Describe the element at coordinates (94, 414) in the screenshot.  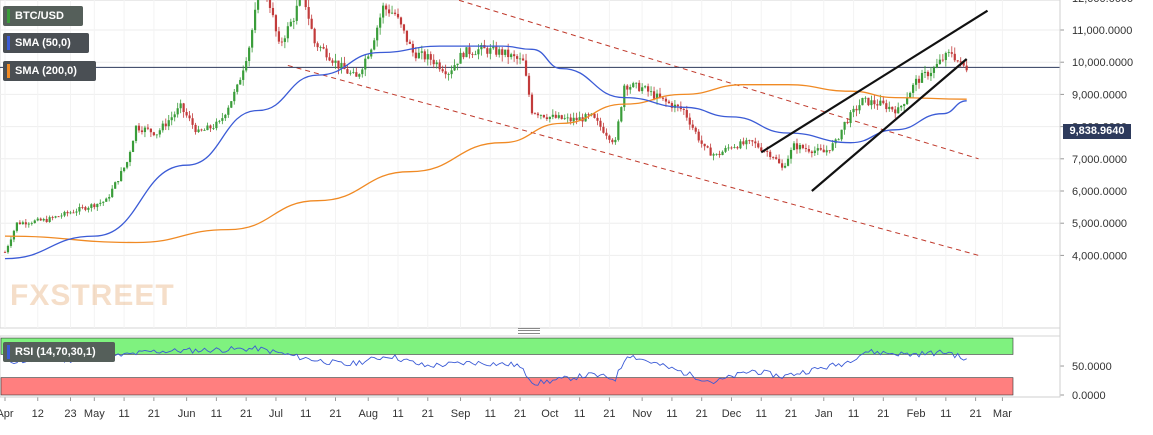
I see `x-tick-label: May` at that location.